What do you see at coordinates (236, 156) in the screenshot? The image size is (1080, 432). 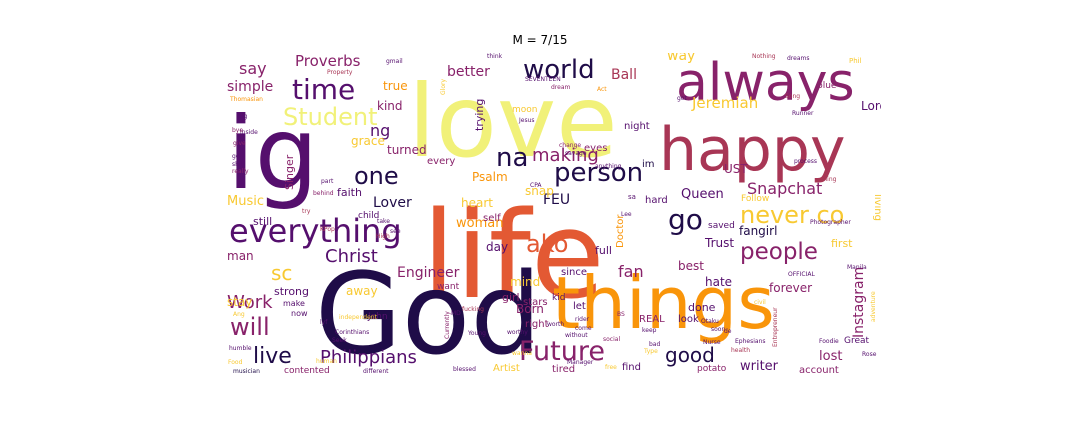 I see `word-go-small: go` at bounding box center [236, 156].